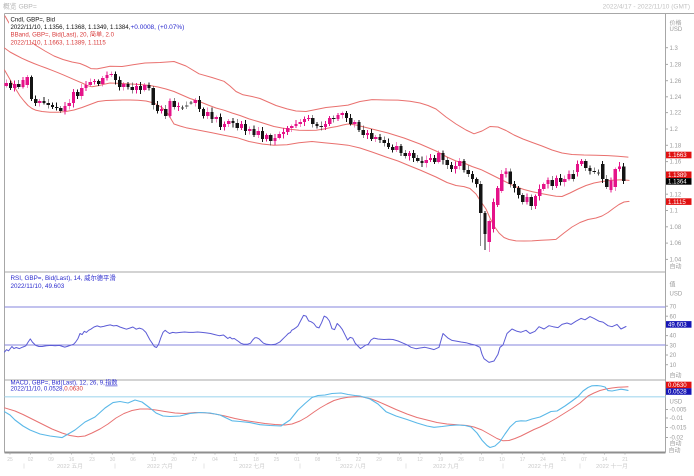 This screenshot has width=694, height=476. Describe the element at coordinates (612, 466) in the screenshot. I see `svg-text: 2022 十一月` at that location.